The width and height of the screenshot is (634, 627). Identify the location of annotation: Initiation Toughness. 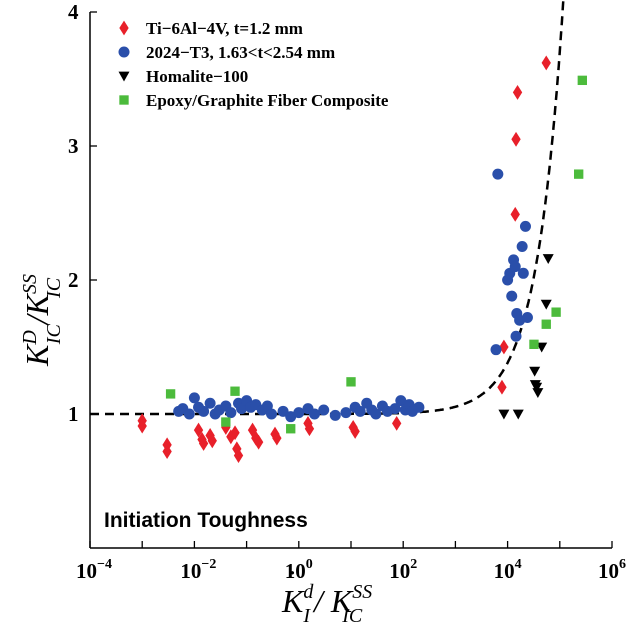
(206, 520).